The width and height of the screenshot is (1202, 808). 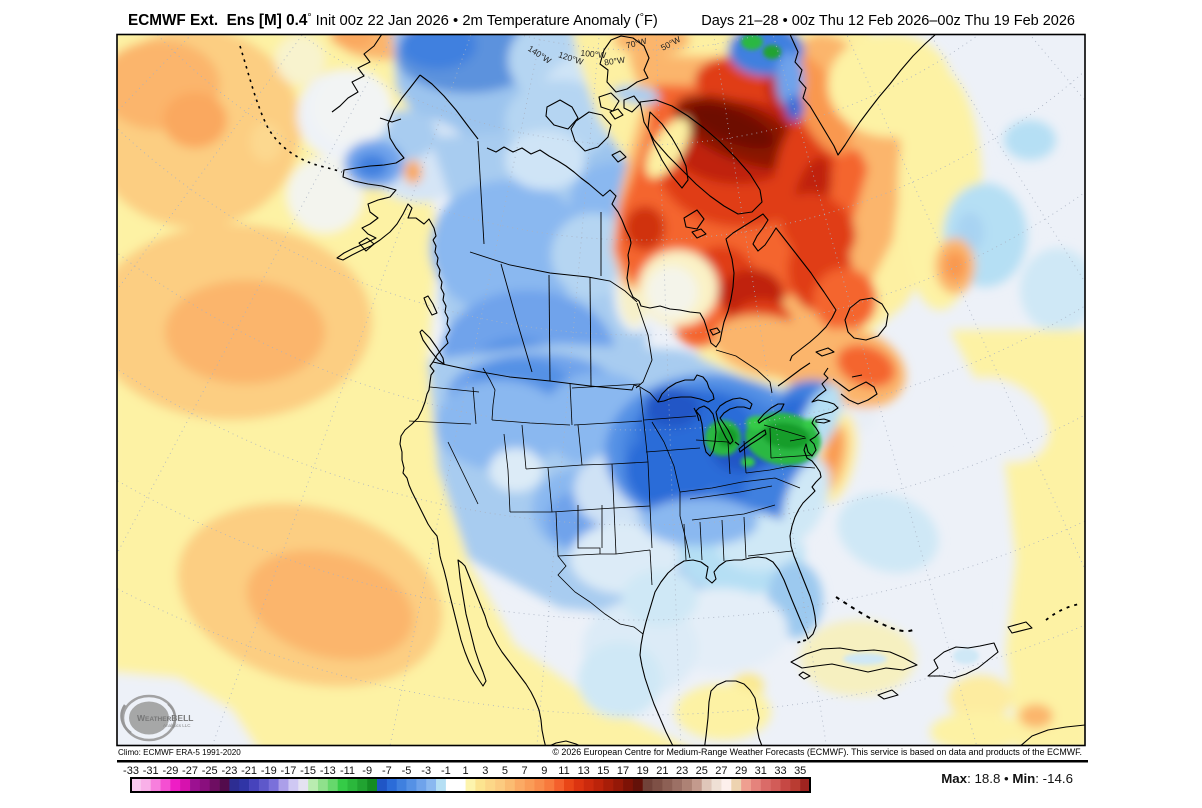 What do you see at coordinates (229, 771) in the screenshot?
I see `svg-text: -23` at bounding box center [229, 771].